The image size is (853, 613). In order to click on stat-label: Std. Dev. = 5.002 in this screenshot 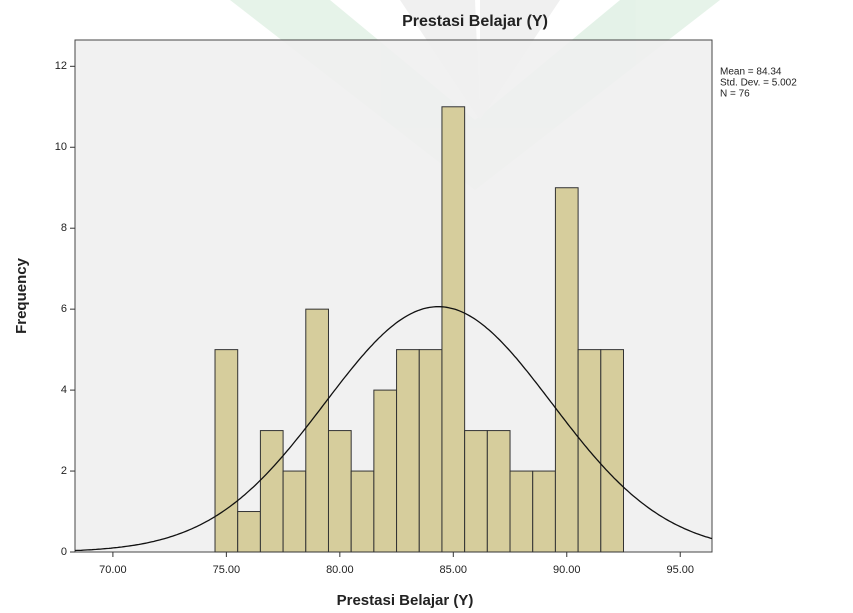, I will do `click(758, 83)`.